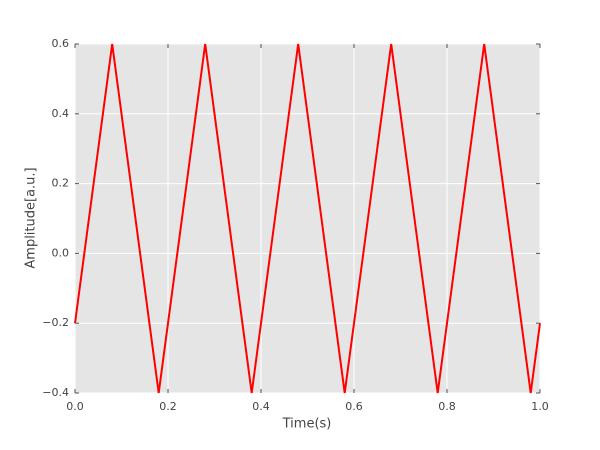 The width and height of the screenshot is (600, 450). Describe the element at coordinates (31, 217) in the screenshot. I see `y-axis-label: Amplitude[a.u.]` at that location.